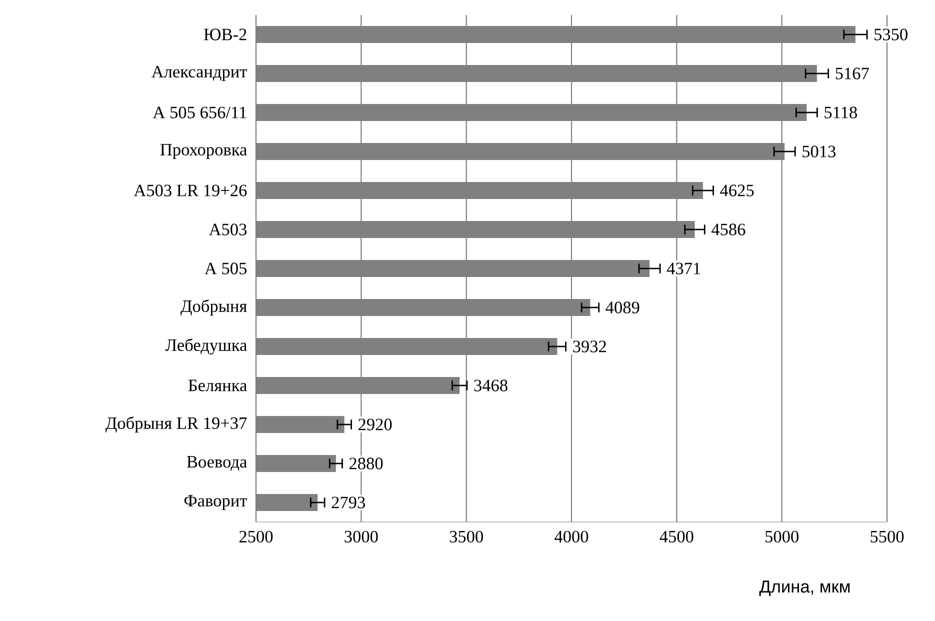  Describe the element at coordinates (375, 424) in the screenshot. I see `data-label: 2920` at that location.